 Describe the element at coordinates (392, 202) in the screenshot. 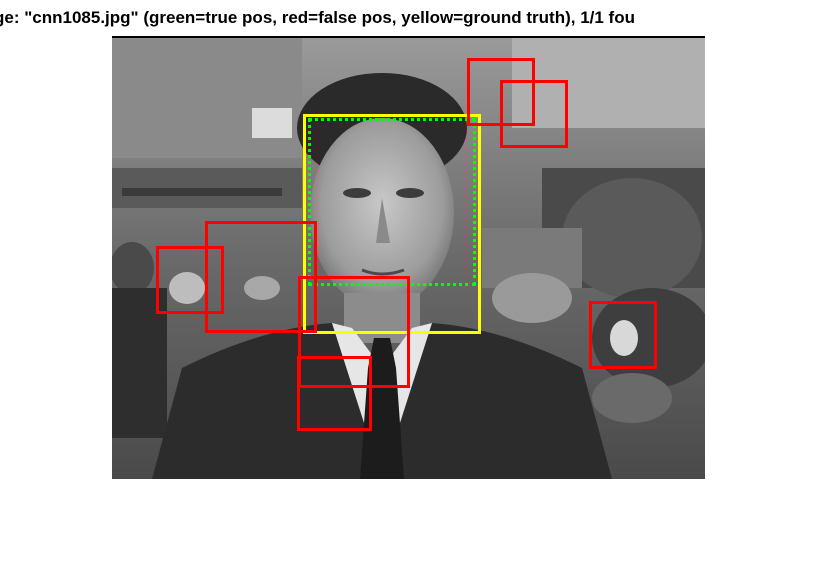

I see `true-positive-box` at that location.